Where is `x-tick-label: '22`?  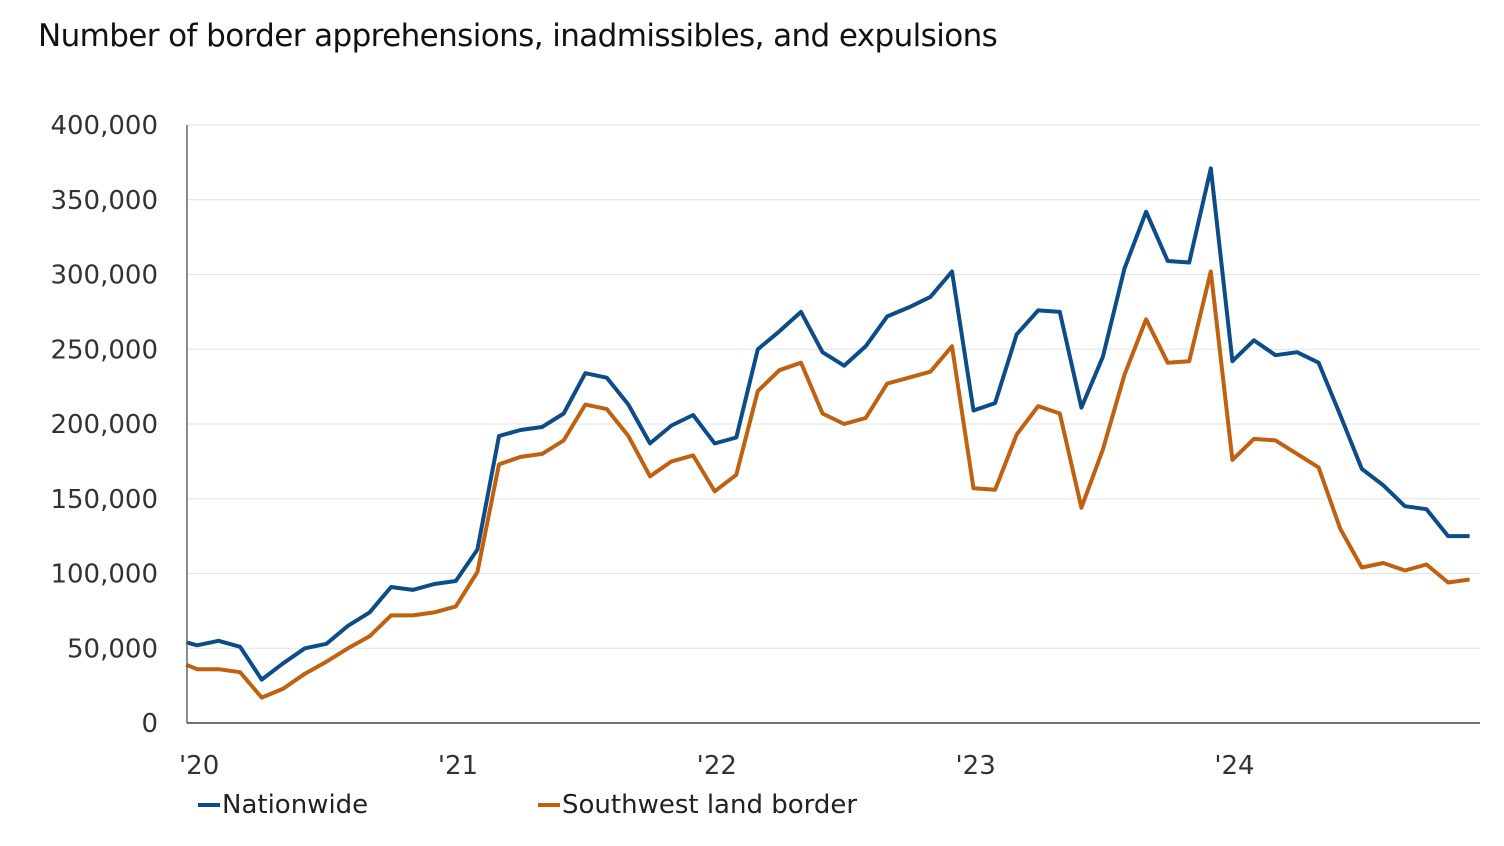
x-tick-label: '22 is located at coordinates (717, 766).